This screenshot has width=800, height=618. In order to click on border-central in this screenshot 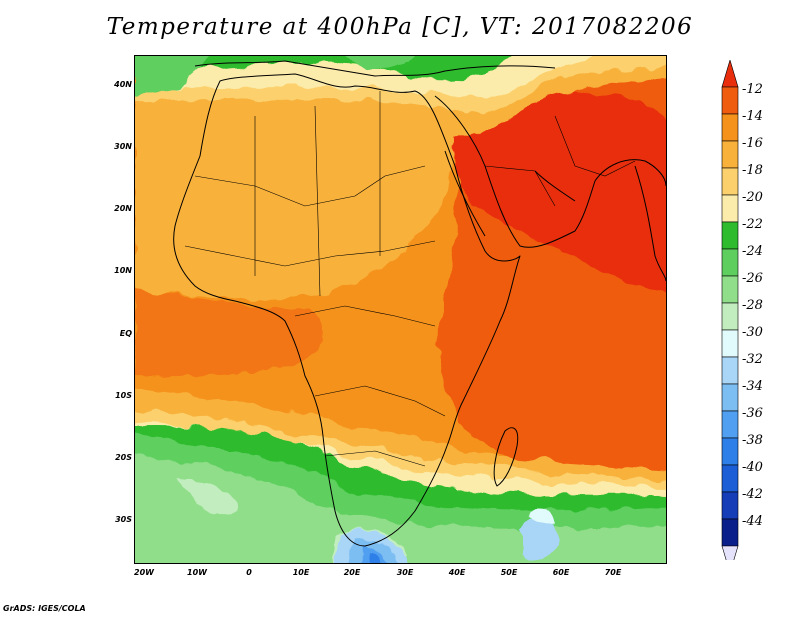, I will do `click(365, 316)`.